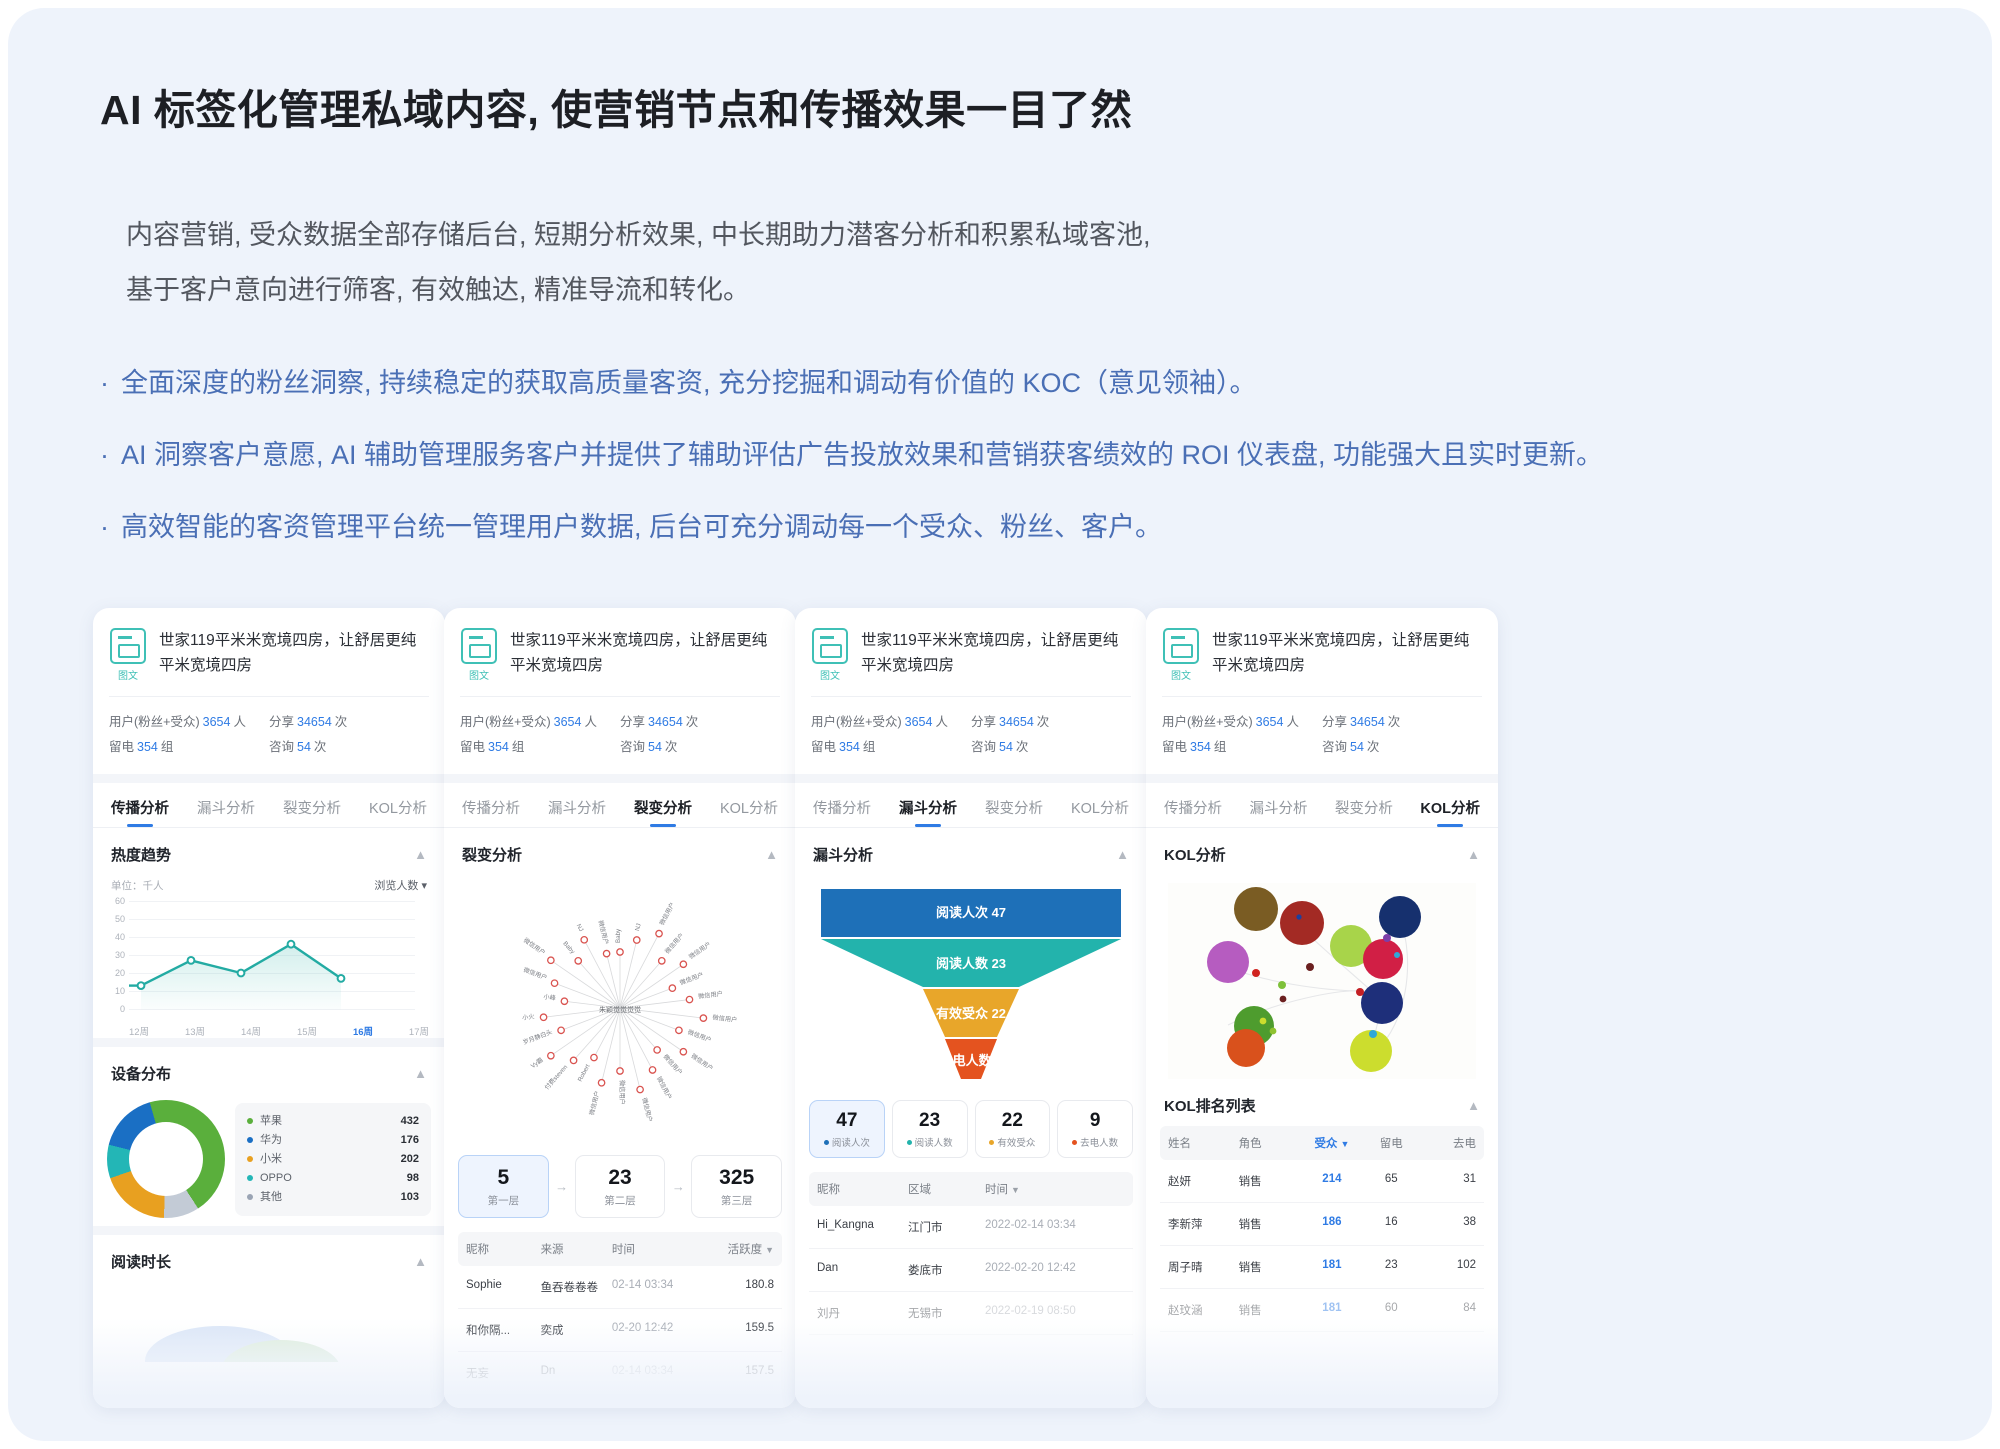  I want to click on table-row: 李新萍 销售 186 16 38, so click(1322, 1224).